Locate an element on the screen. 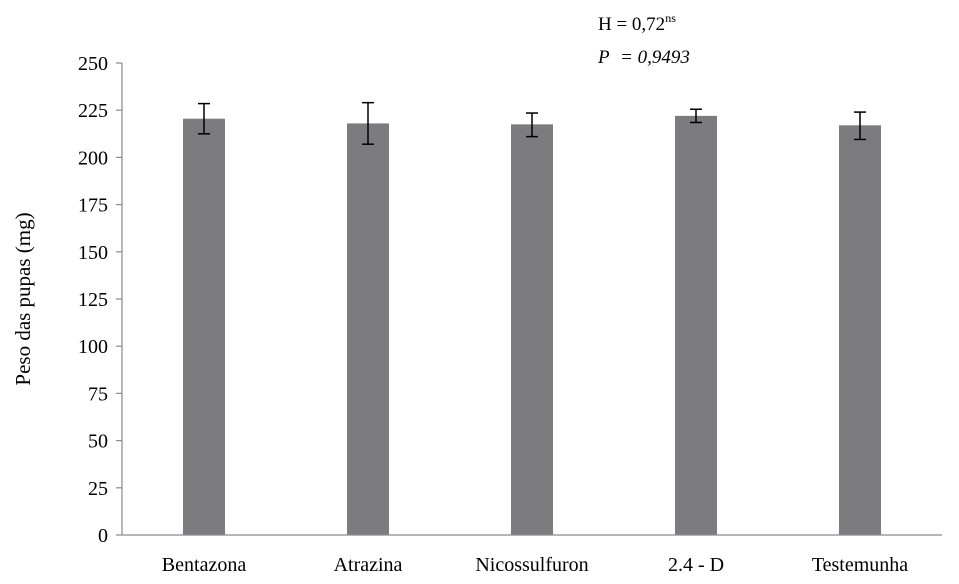  y-tick-label: 100 is located at coordinates (93, 347).